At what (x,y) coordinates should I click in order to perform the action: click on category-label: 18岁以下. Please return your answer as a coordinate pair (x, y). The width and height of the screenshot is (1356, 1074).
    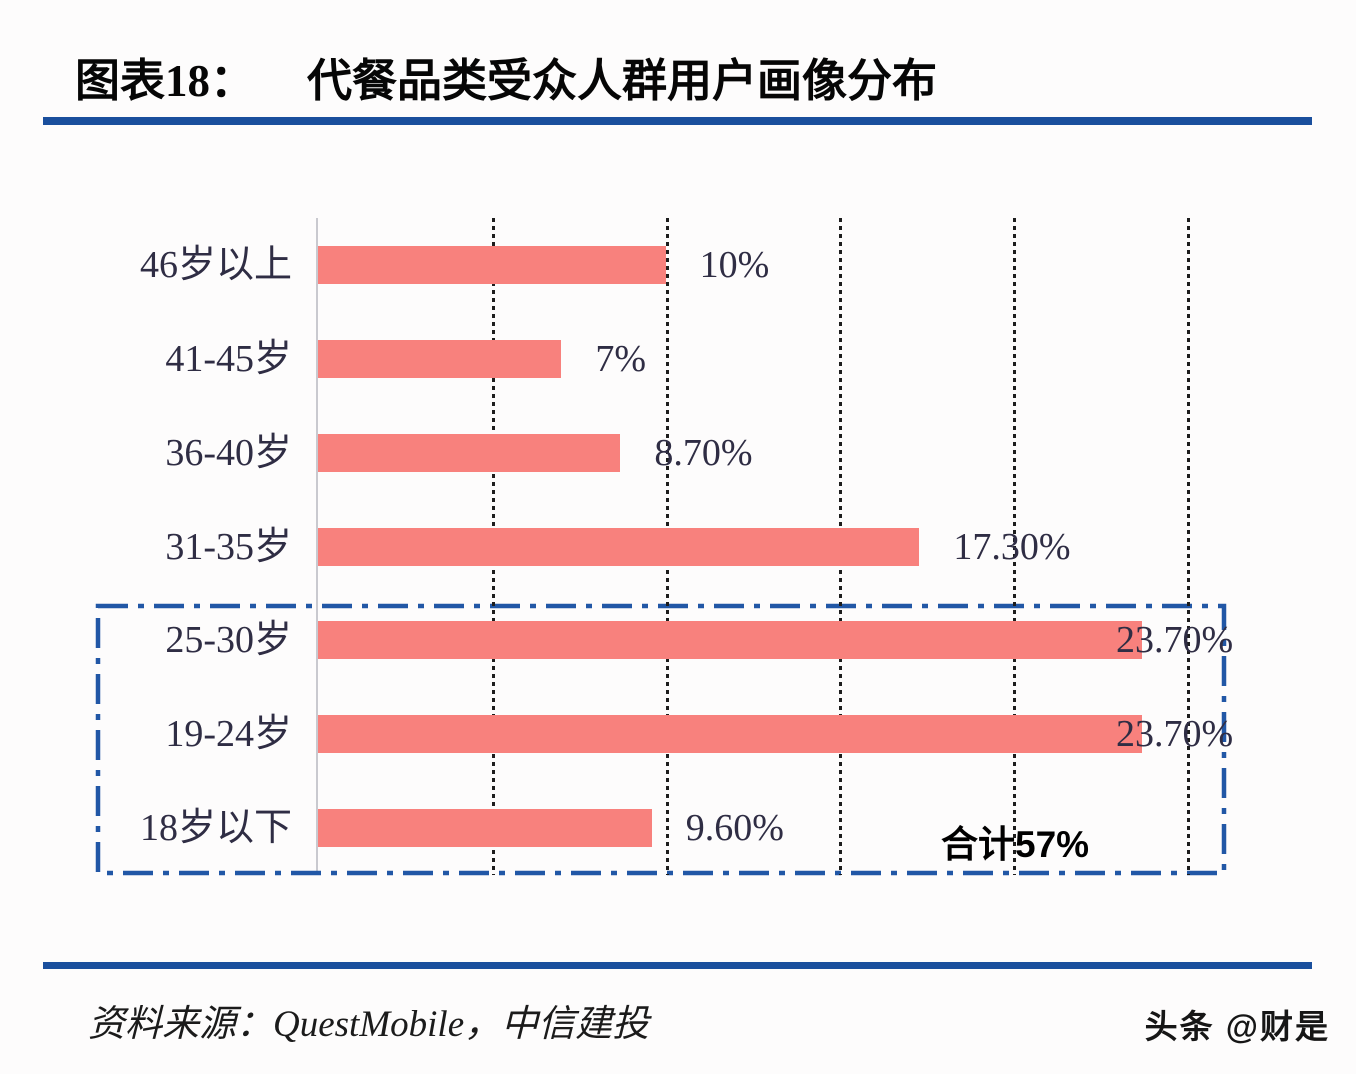
    Looking at the image, I should click on (215, 828).